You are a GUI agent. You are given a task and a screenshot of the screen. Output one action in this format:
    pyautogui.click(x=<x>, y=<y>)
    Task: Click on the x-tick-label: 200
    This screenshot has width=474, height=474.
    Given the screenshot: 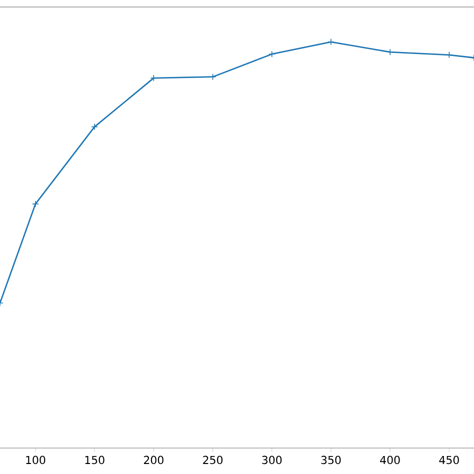 What is the action you would take?
    pyautogui.click(x=154, y=460)
    